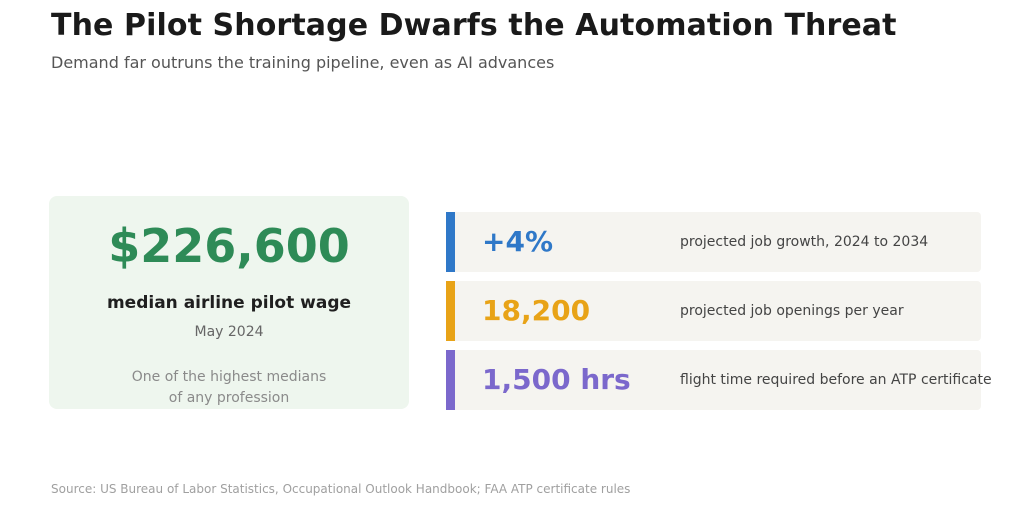  I want to click on stat-value: 1,500 hrs, so click(556, 380).